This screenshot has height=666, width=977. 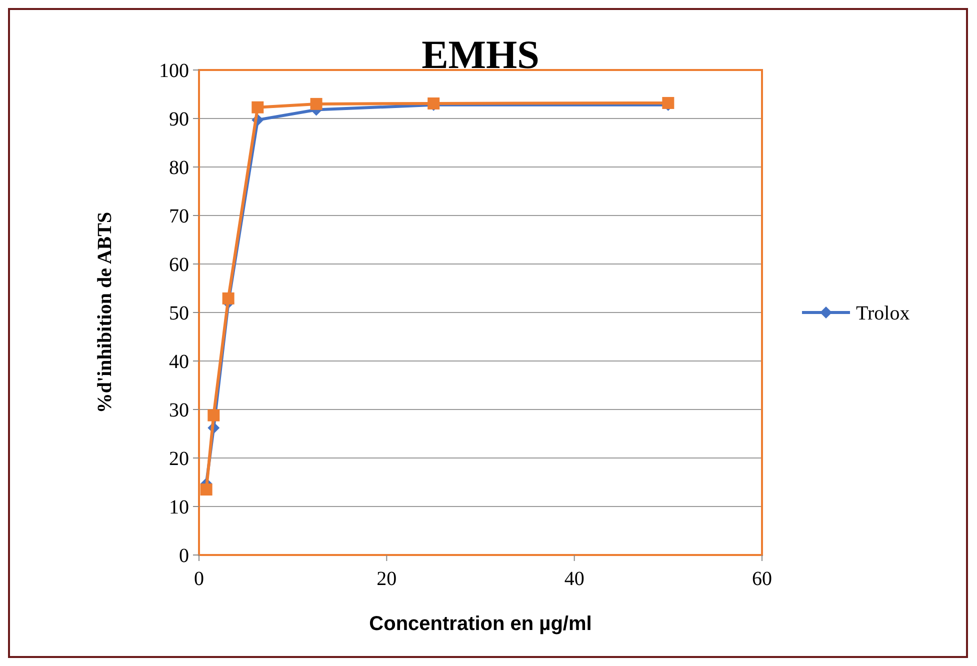 I want to click on x-tick-label: 40, so click(x=574, y=579).